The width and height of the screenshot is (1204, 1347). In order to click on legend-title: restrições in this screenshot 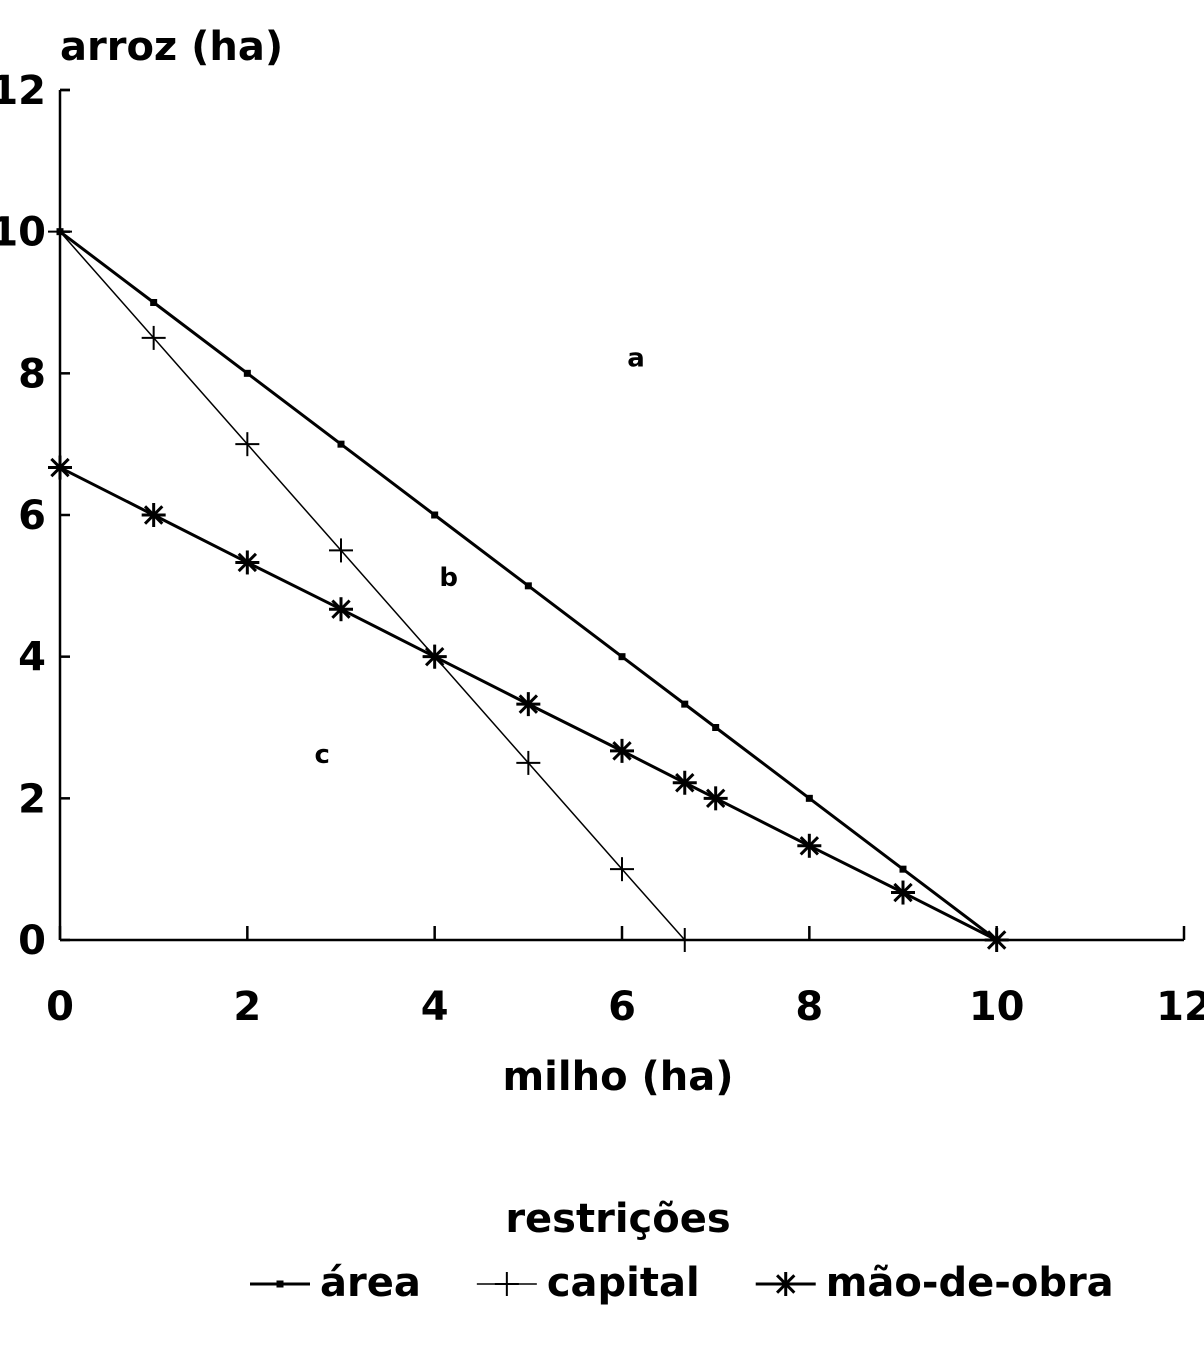, I will do `click(617, 1219)`.